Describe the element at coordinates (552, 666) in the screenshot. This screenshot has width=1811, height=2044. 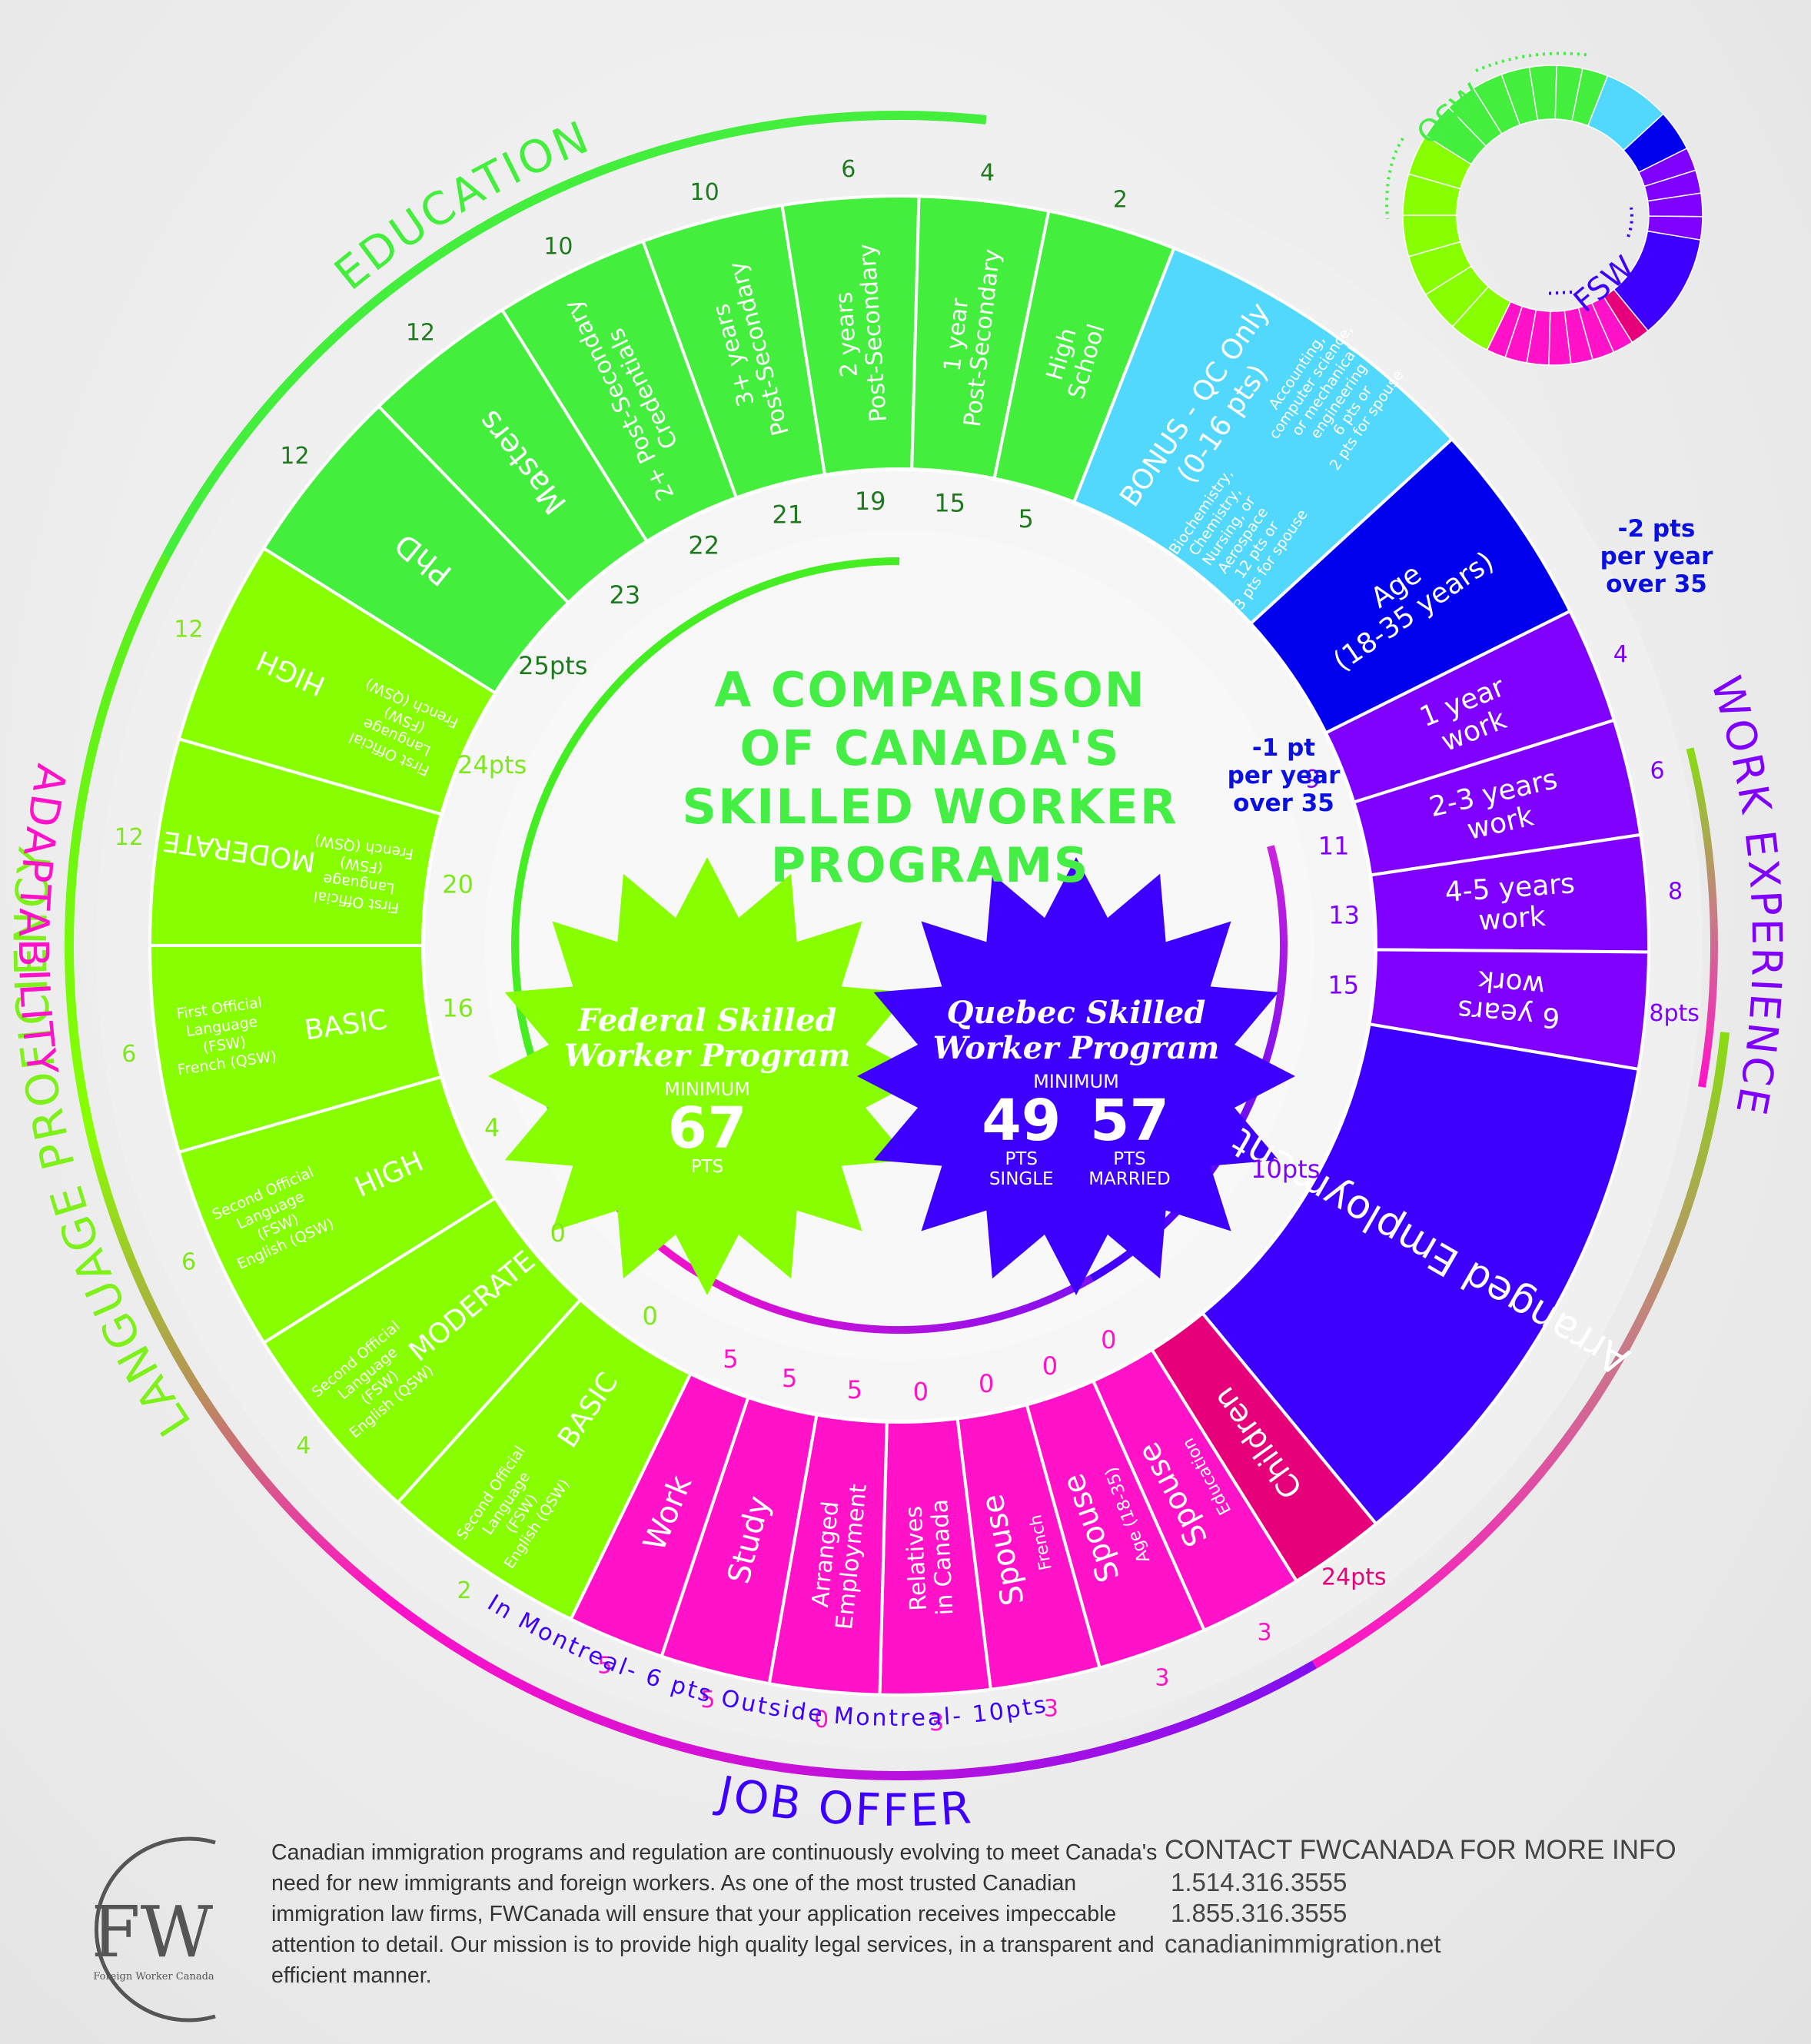
I see `fsw-score: 25pts` at that location.